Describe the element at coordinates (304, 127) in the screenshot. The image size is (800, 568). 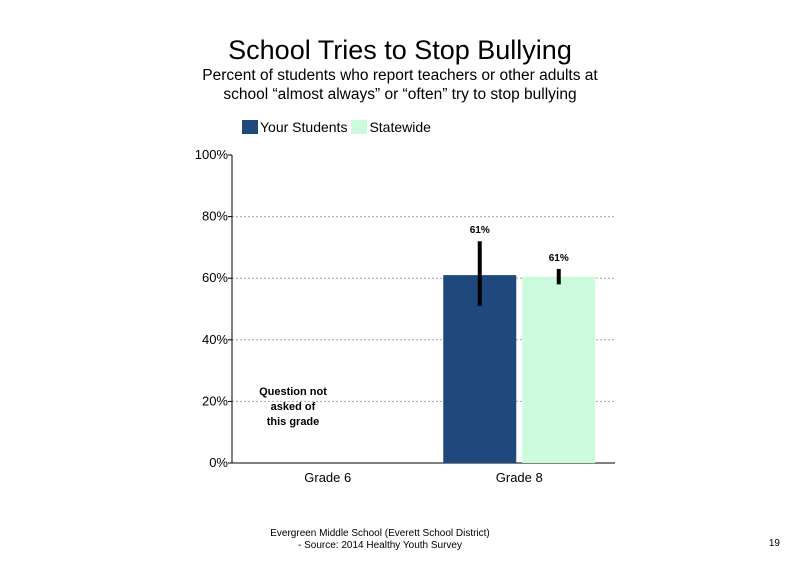
I see `legend-label-your-students: Your Students` at that location.